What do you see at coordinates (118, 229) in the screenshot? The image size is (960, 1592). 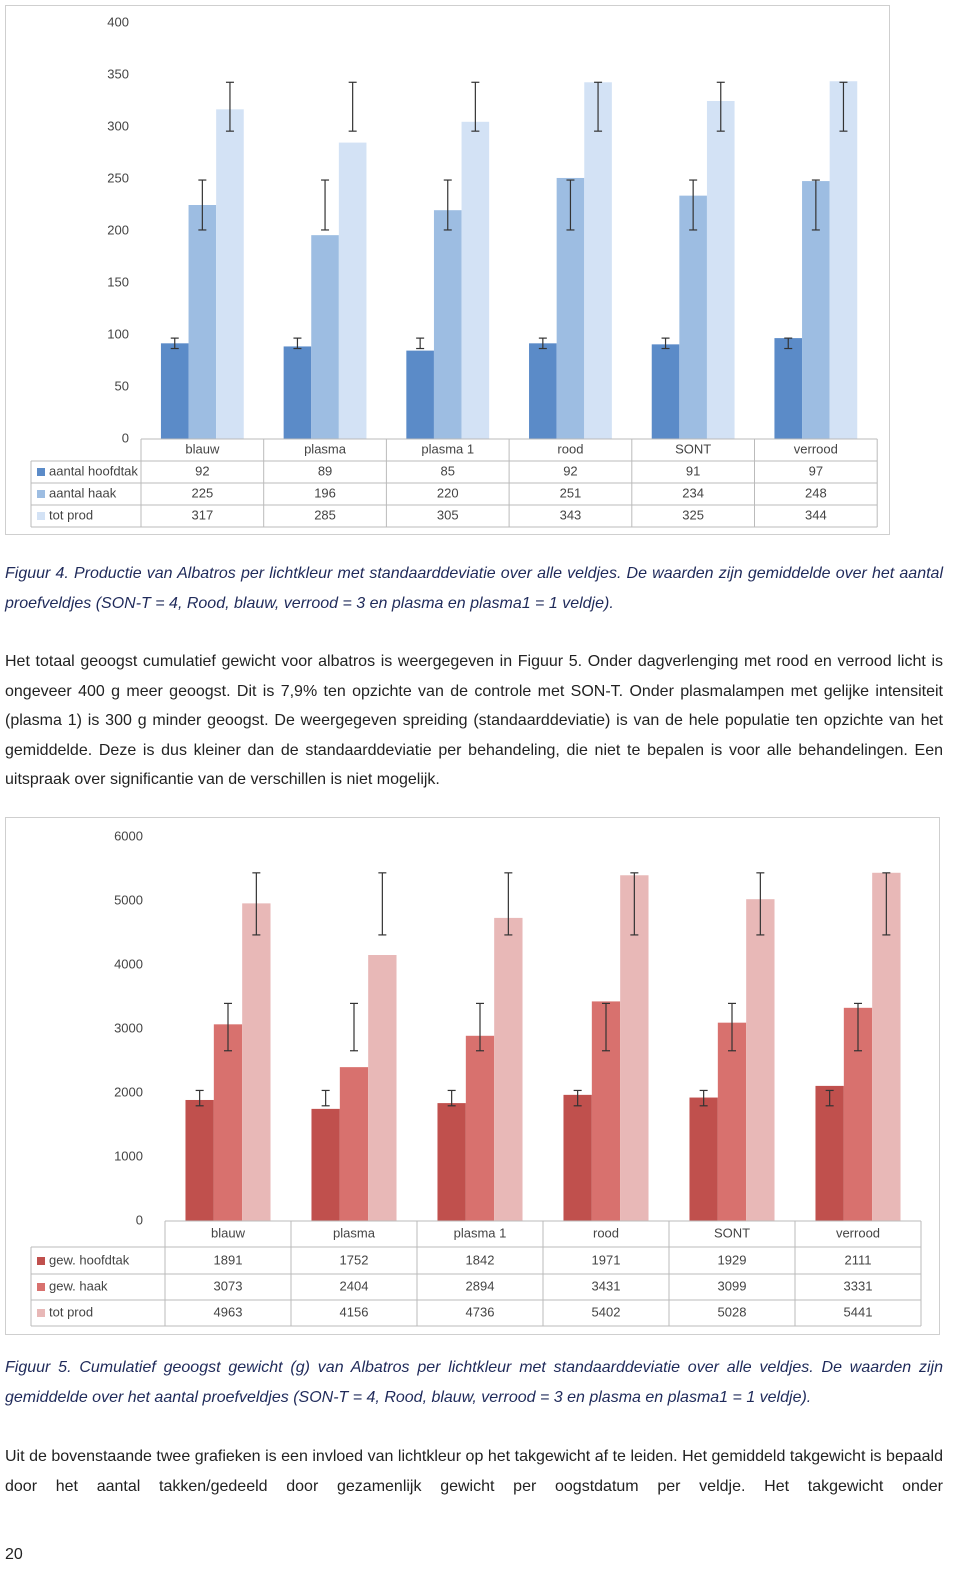 I see `y-tick-label: 200` at bounding box center [118, 229].